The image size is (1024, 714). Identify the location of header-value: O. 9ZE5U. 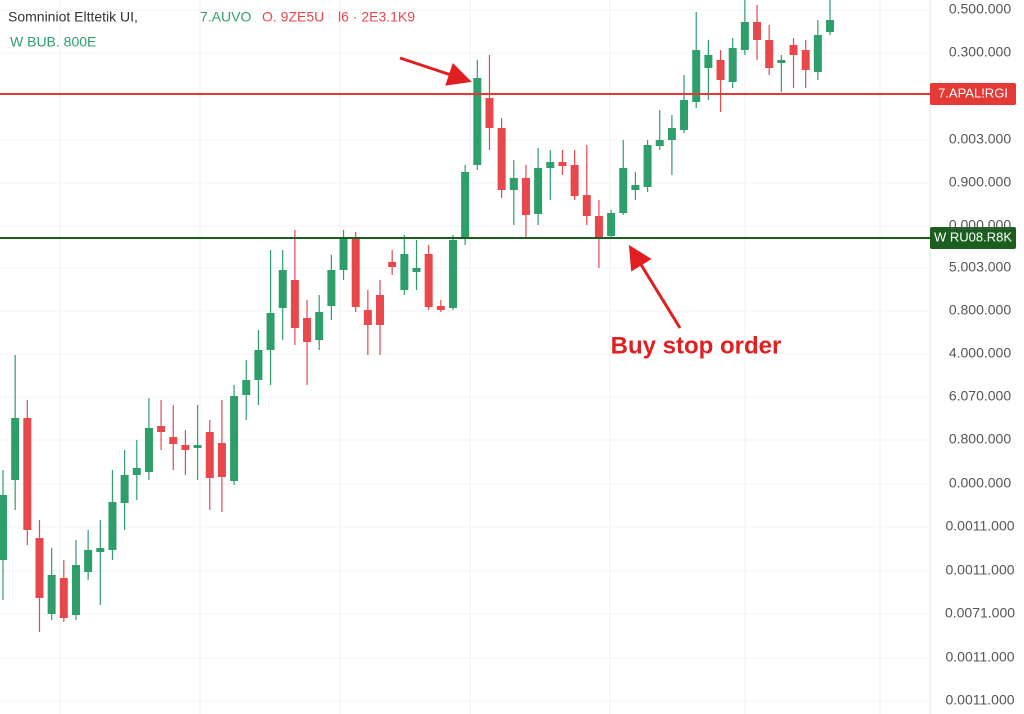
(293, 17).